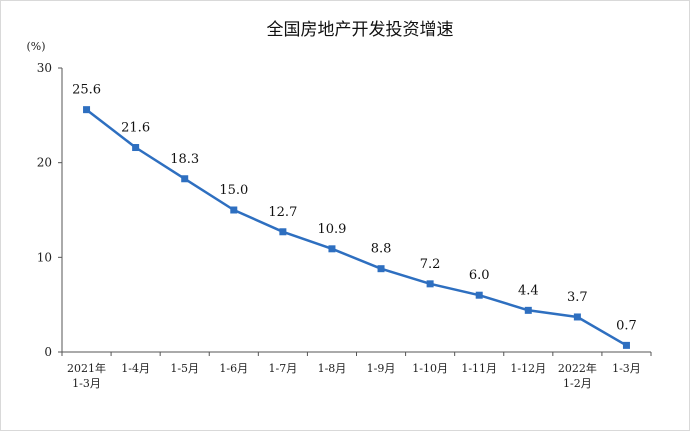  Describe the element at coordinates (381, 249) in the screenshot. I see `data-label: 8.8` at that location.